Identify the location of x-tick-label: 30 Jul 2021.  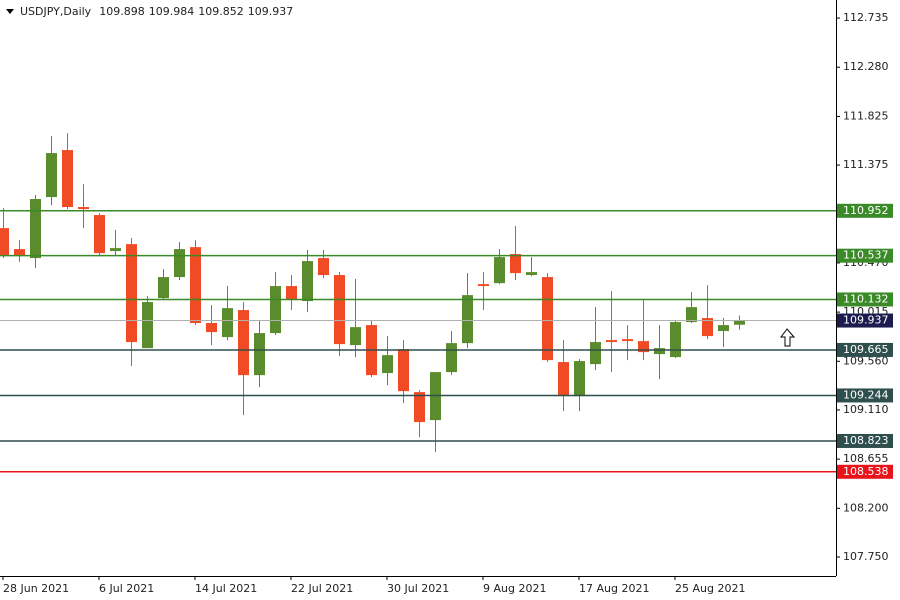
(418, 588).